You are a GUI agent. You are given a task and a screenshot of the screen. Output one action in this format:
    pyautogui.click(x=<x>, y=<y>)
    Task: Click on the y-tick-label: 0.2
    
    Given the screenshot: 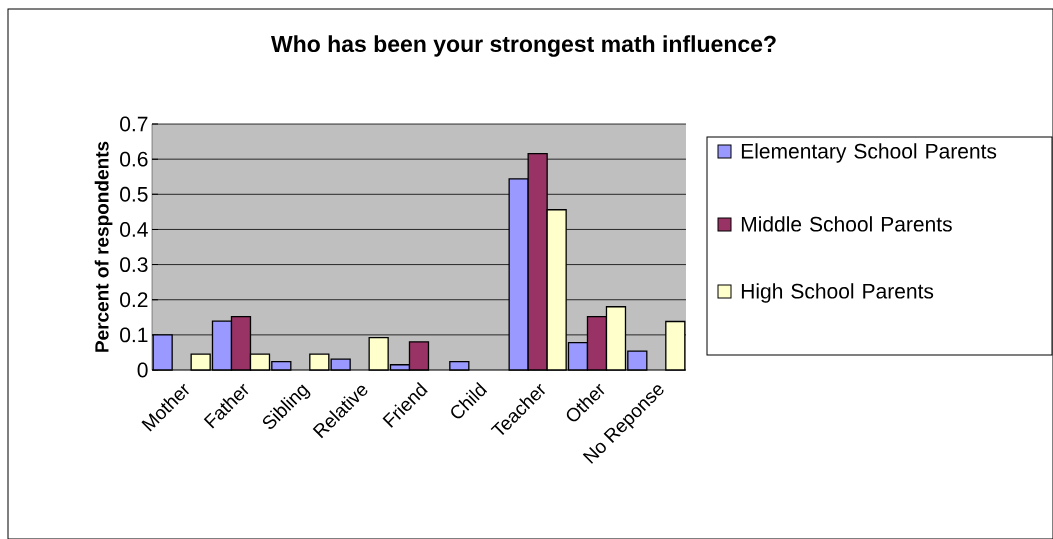 What is the action you would take?
    pyautogui.click(x=134, y=300)
    